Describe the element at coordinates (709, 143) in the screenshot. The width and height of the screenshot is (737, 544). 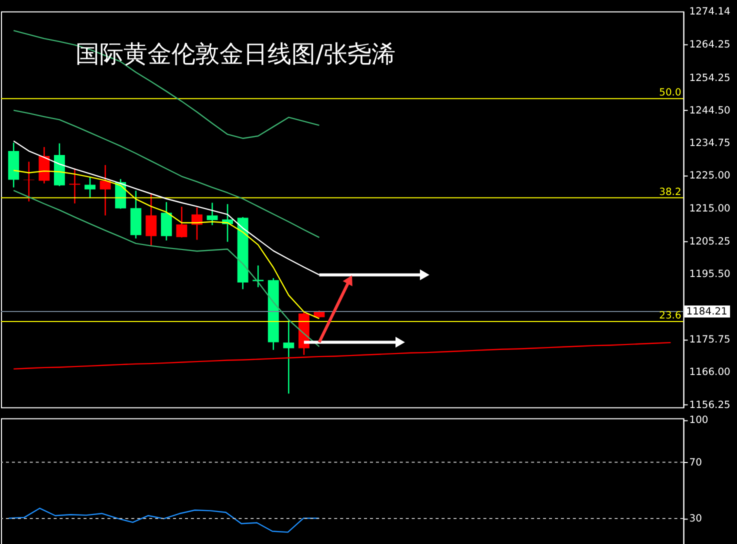
I see `y-tick-label: 1234.75` at that location.